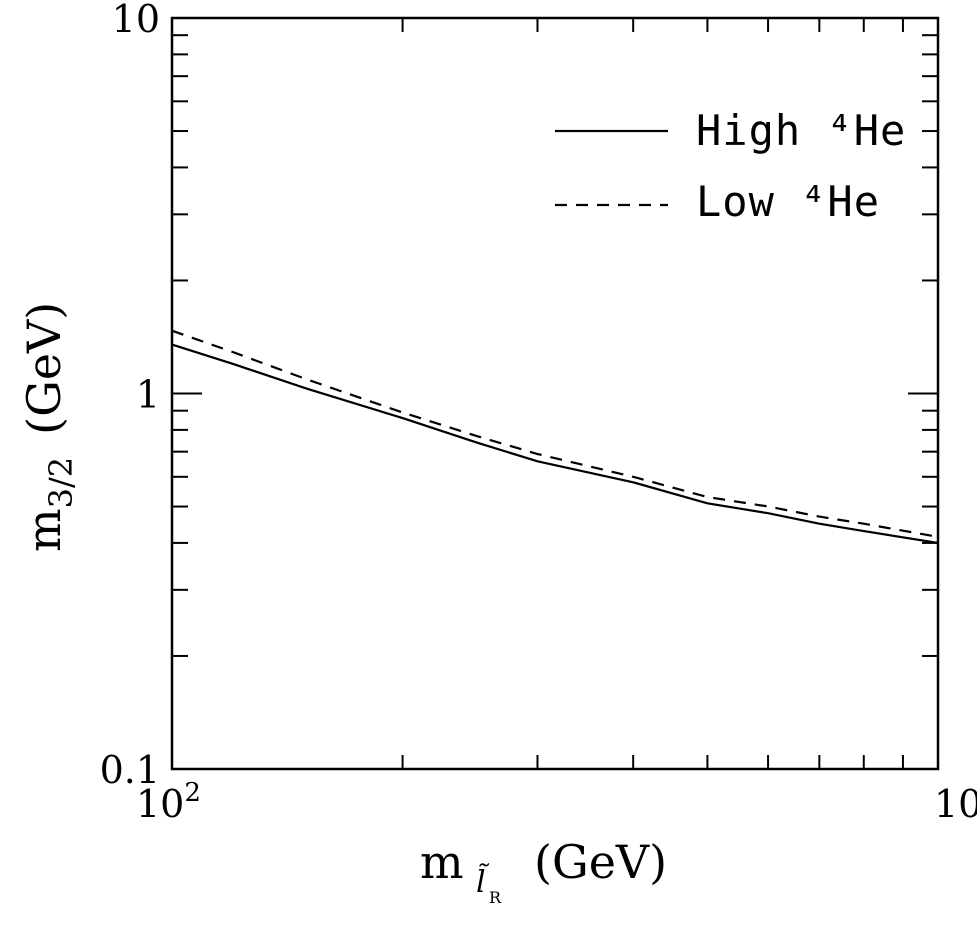 This screenshot has height=926, width=977. Describe the element at coordinates (495, 897) in the screenshot. I see `x-axis-subsubscript: R` at that location.